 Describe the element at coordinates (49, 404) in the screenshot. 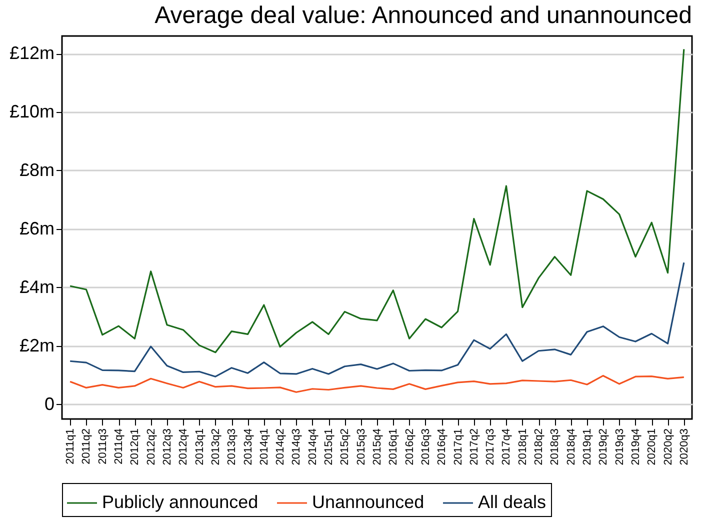

I see `y-tick-label: 0` at that location.